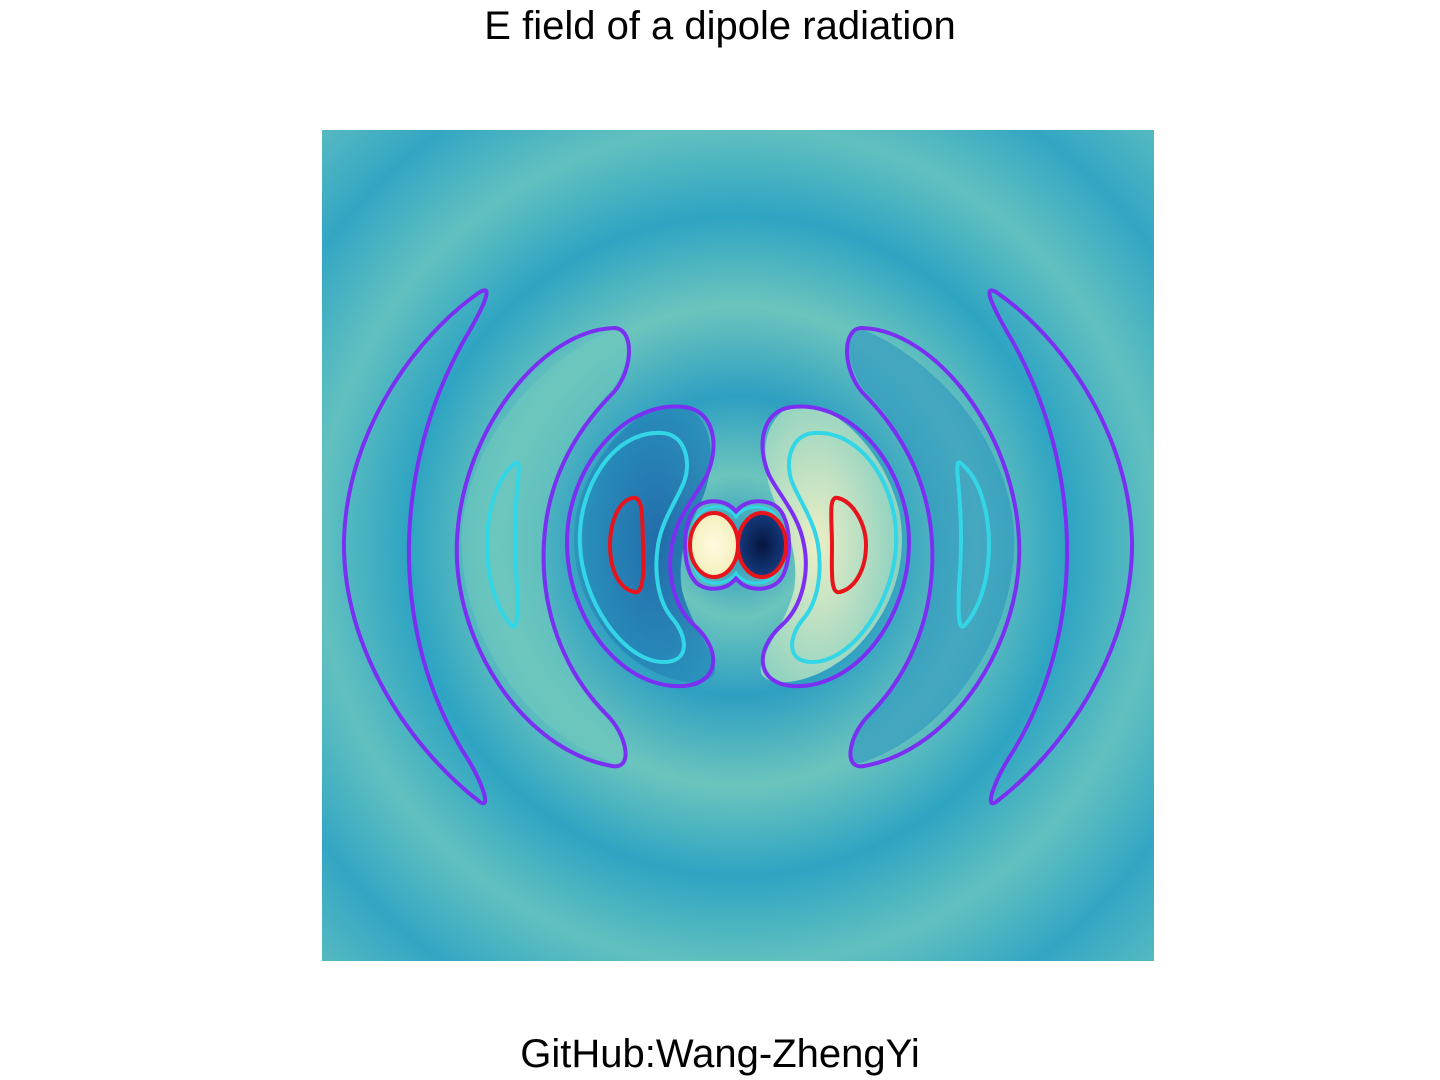 The image size is (1440, 1080). I want to click on contour-red-left, so click(626, 545).